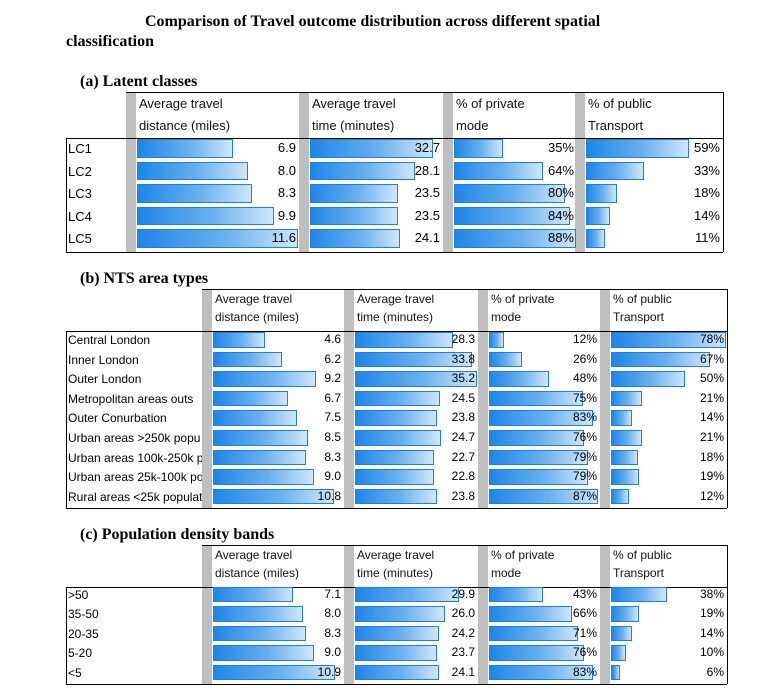 Image resolution: width=767 pixels, height=695 pixels. I want to click on header-border-bottom, so click(396, 331).